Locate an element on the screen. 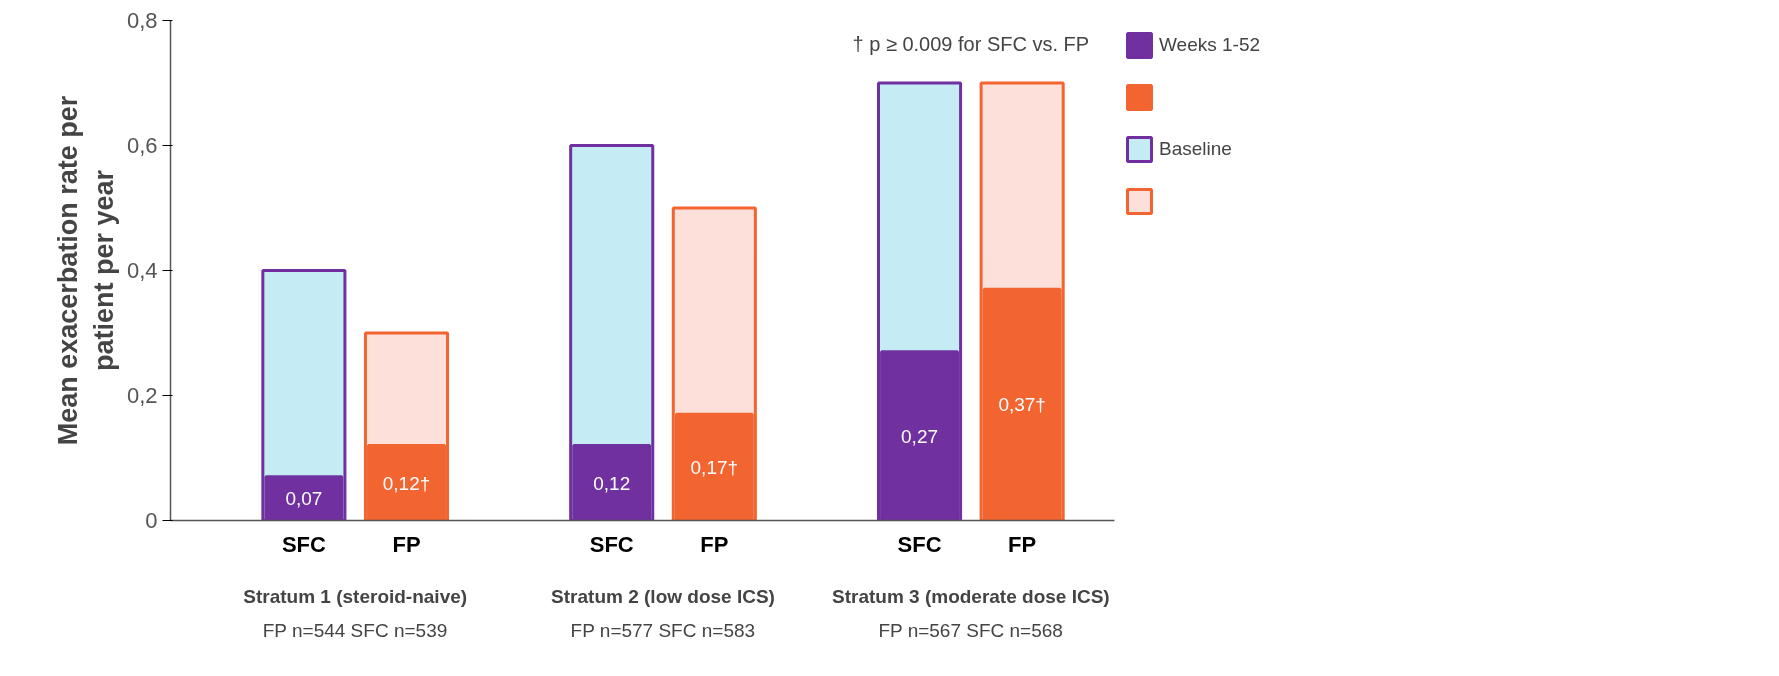  y-axis-title: Mean exacerbation rate per patient per year is located at coordinates (85, 270).